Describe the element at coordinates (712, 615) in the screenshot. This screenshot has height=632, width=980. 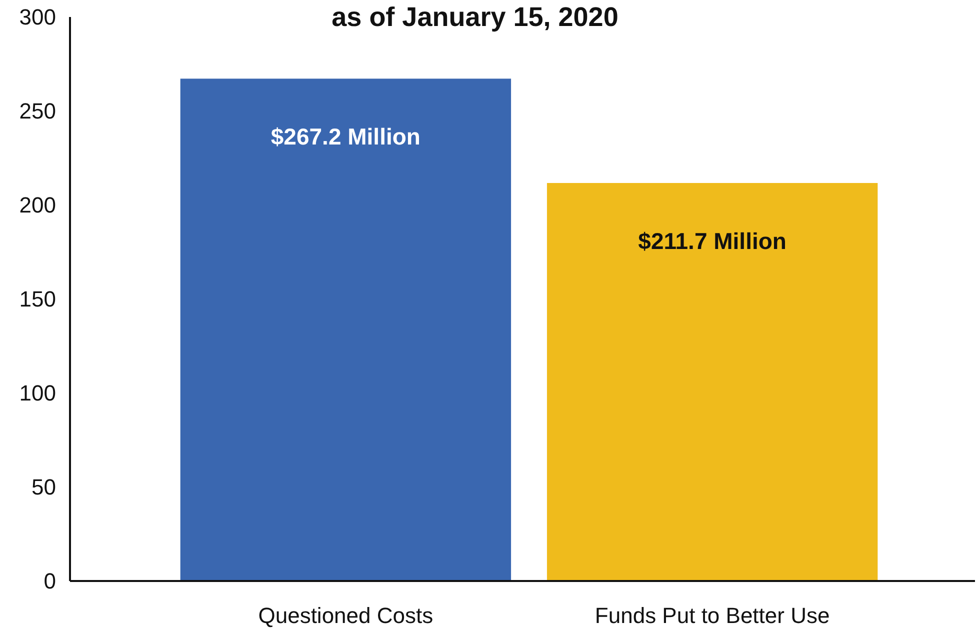
I see `x-tick-label: Funds Put to Better Use` at that location.